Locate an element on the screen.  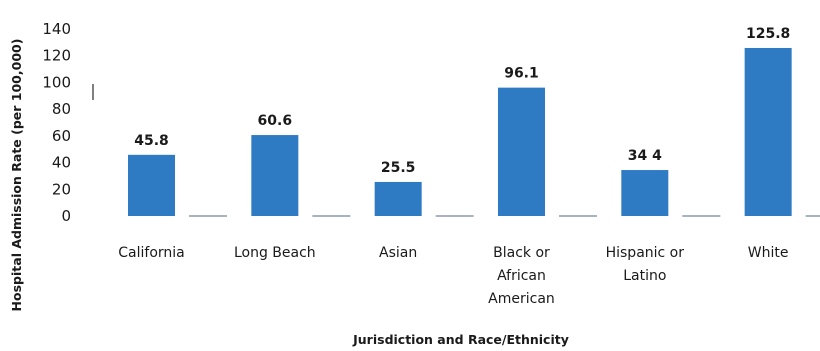
x-axis-title: Jurisdiction and Race/Ethnicity is located at coordinates (460, 339).